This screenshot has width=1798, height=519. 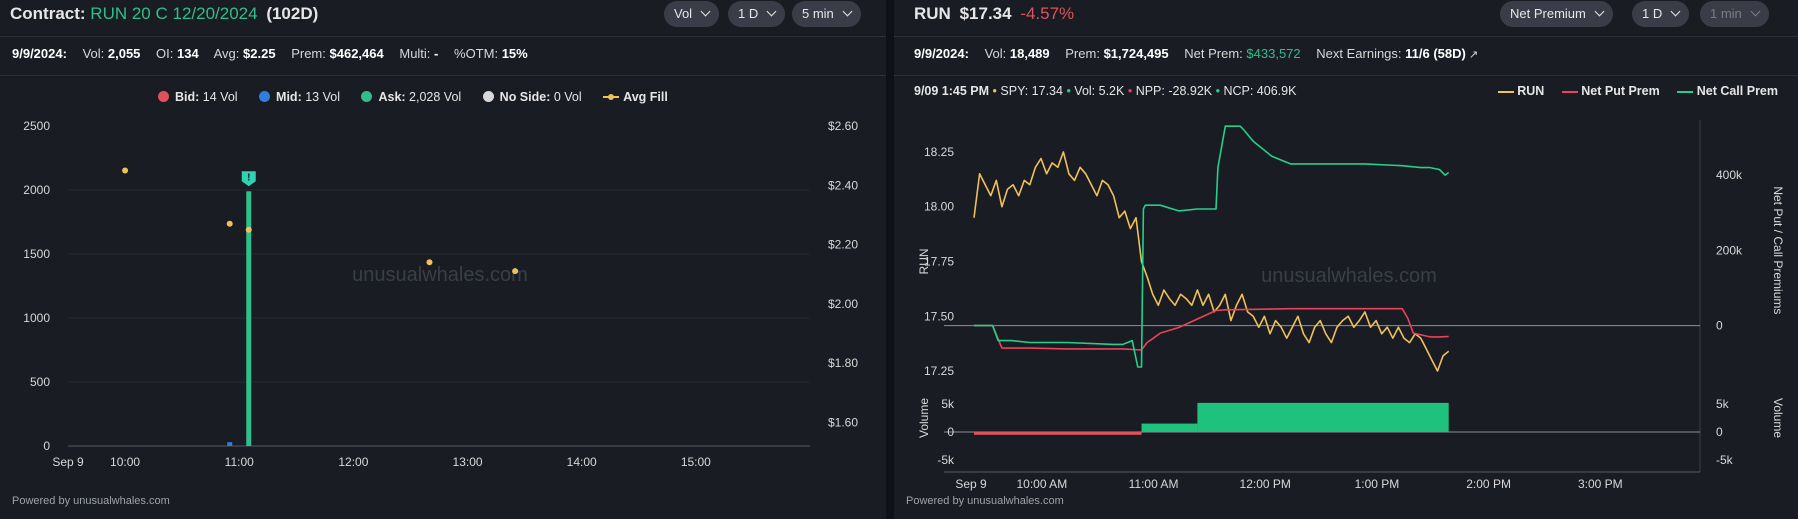 I want to click on x-tick-label: 10:00 AM, so click(x=1041, y=484).